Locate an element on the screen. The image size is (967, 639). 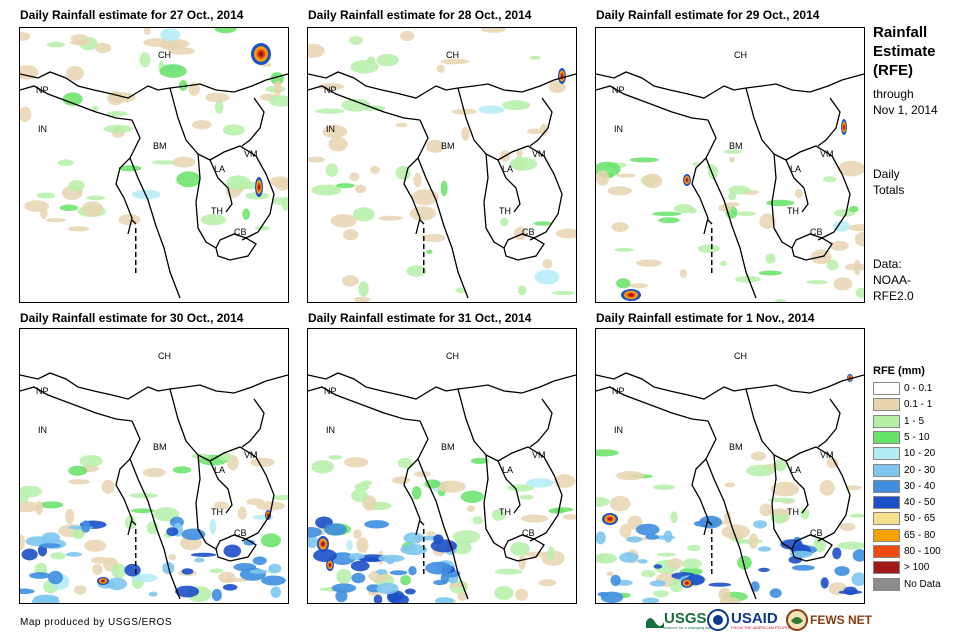
fewsnet-globe-icon is located at coordinates (797, 620).